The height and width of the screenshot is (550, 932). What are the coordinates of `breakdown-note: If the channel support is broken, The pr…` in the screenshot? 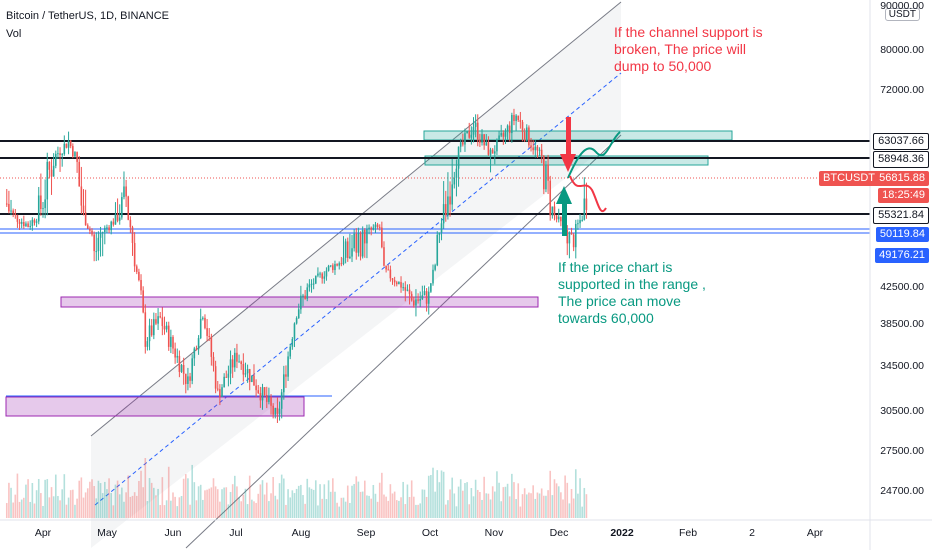 It's located at (688, 49).